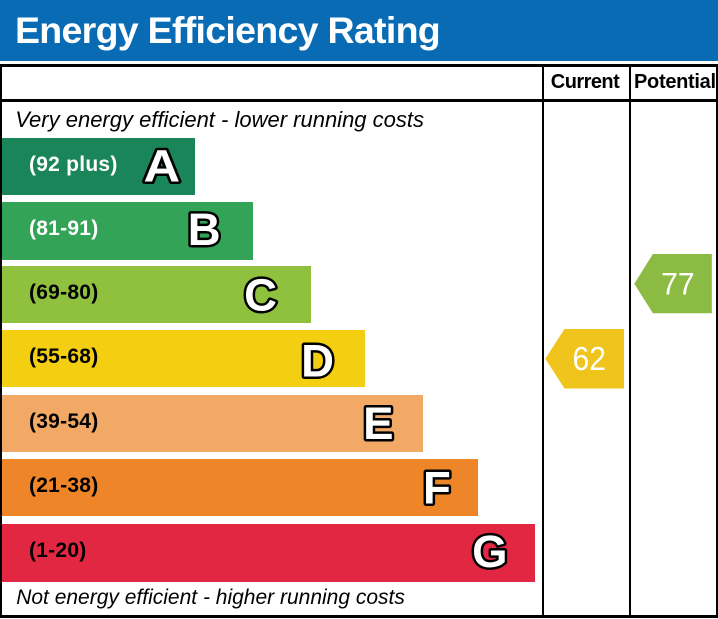 The height and width of the screenshot is (619, 718). What do you see at coordinates (590, 359) in the screenshot?
I see `svg-text: 62` at bounding box center [590, 359].